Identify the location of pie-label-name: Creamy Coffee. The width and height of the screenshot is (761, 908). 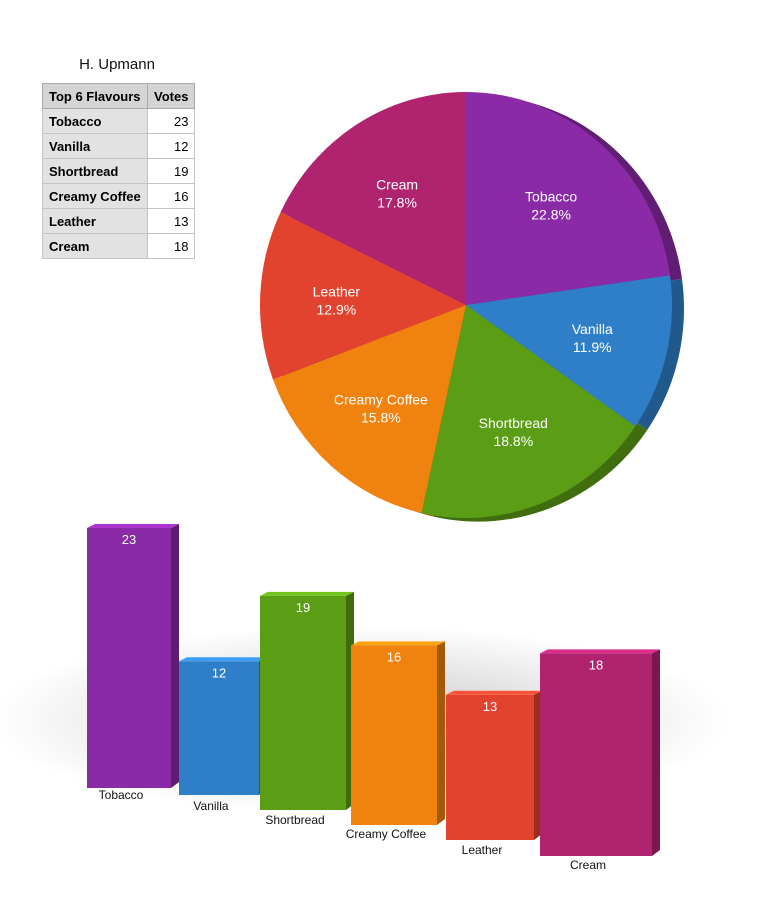
(381, 399).